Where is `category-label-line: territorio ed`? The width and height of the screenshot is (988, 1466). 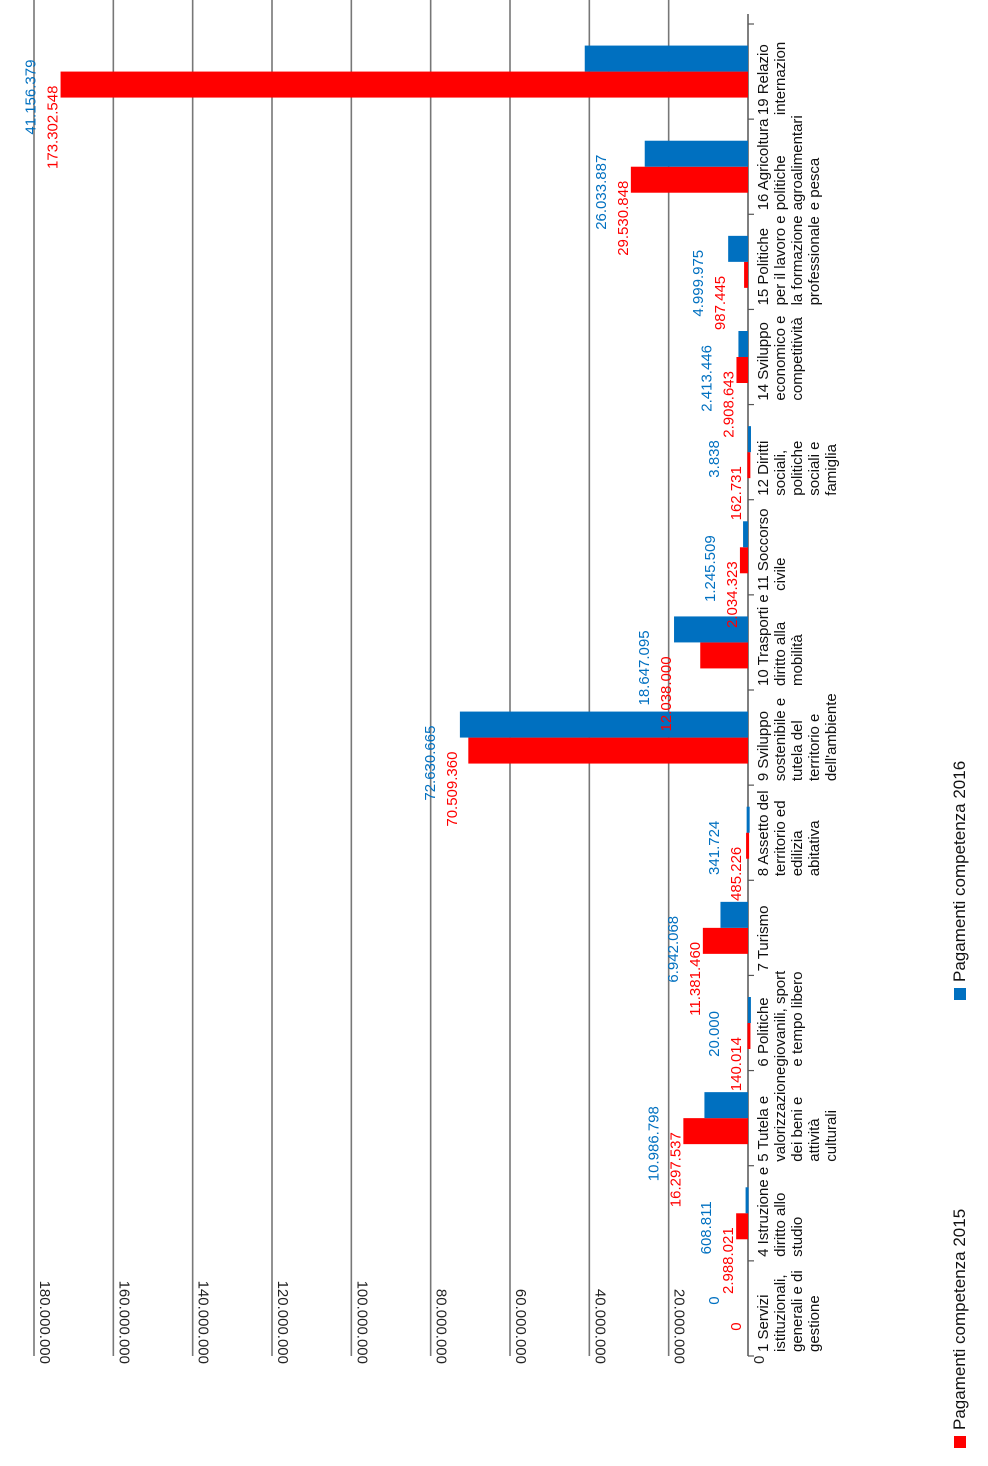 category-label-line: territorio ed is located at coordinates (780, 838).